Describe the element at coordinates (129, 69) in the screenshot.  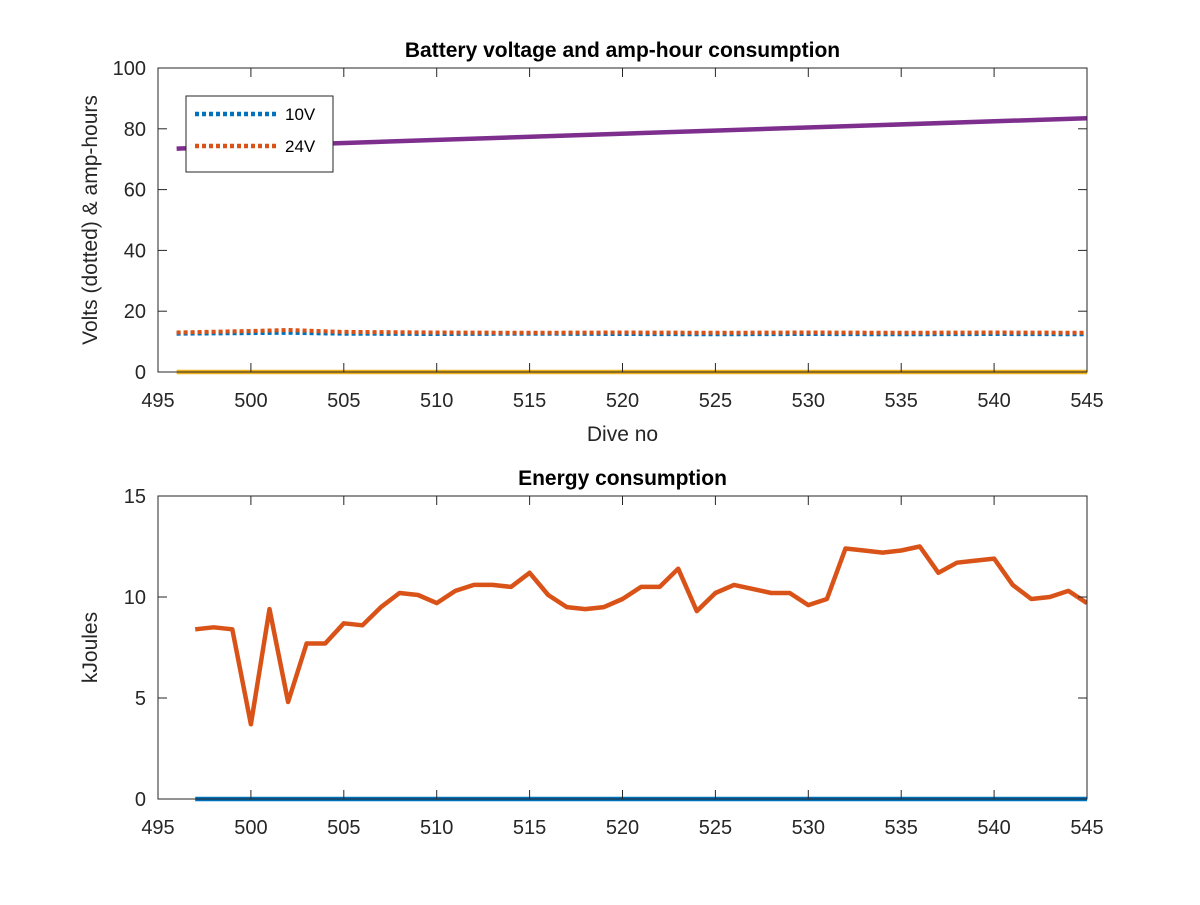
I see `y-tick-label: 100` at that location.